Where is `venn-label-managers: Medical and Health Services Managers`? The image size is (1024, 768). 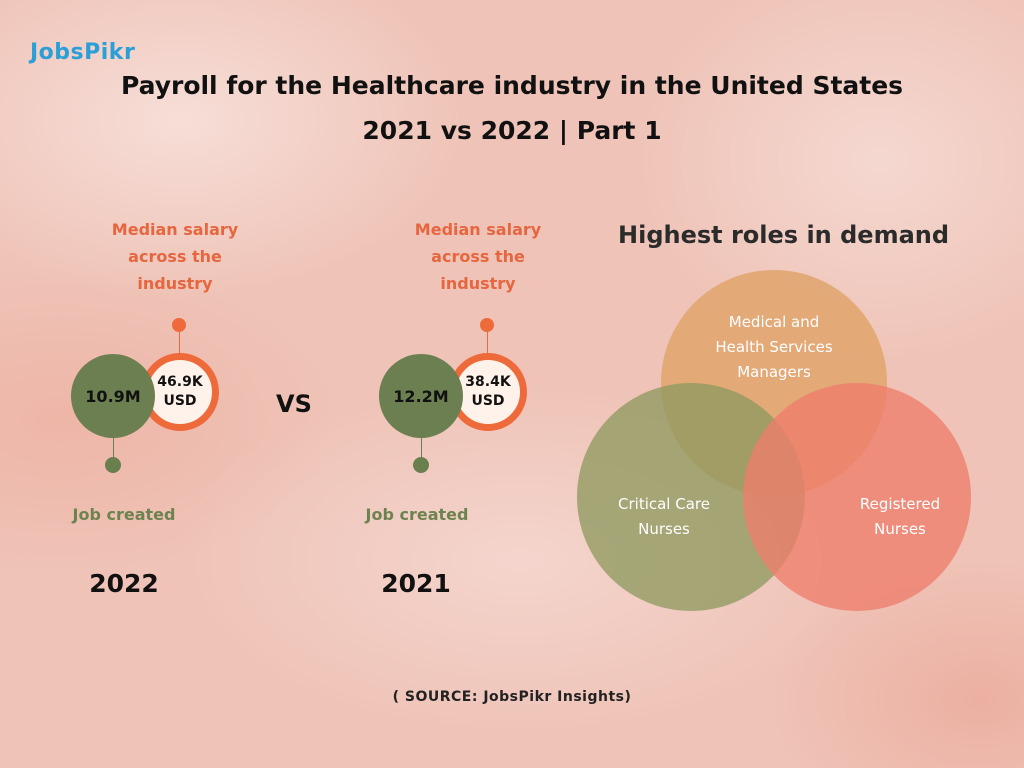 venn-label-managers: Medical and Health Services Managers is located at coordinates (774, 347).